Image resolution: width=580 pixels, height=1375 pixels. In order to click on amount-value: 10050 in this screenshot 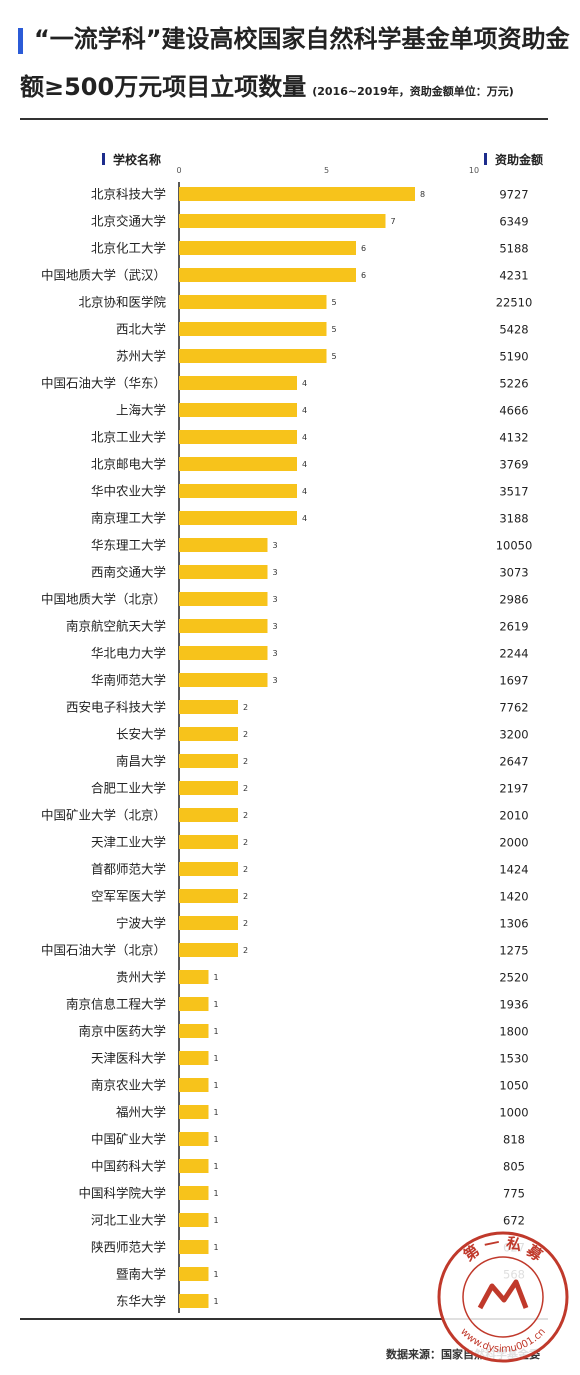, I will do `click(514, 546)`.